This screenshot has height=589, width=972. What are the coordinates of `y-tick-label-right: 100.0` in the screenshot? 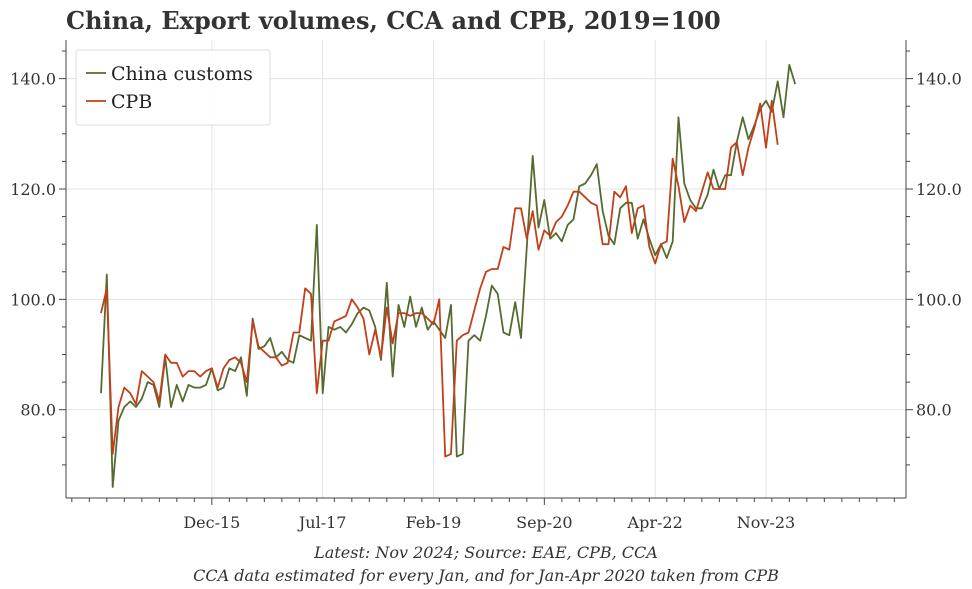 It's located at (939, 299).